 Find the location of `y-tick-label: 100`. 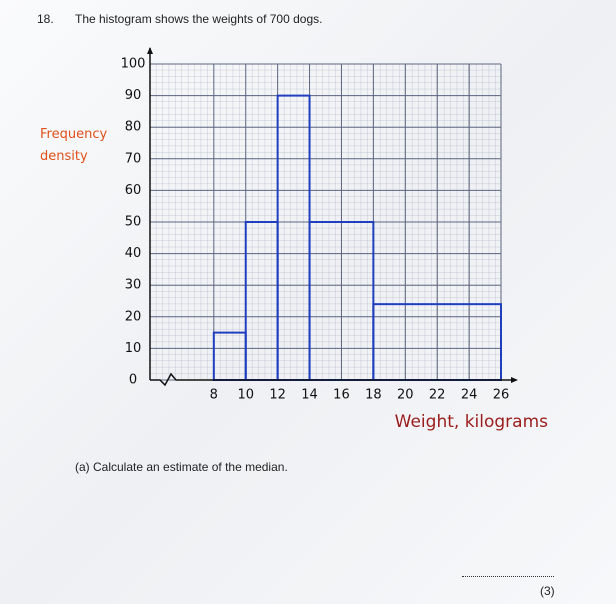

y-tick-label: 100 is located at coordinates (133, 64).